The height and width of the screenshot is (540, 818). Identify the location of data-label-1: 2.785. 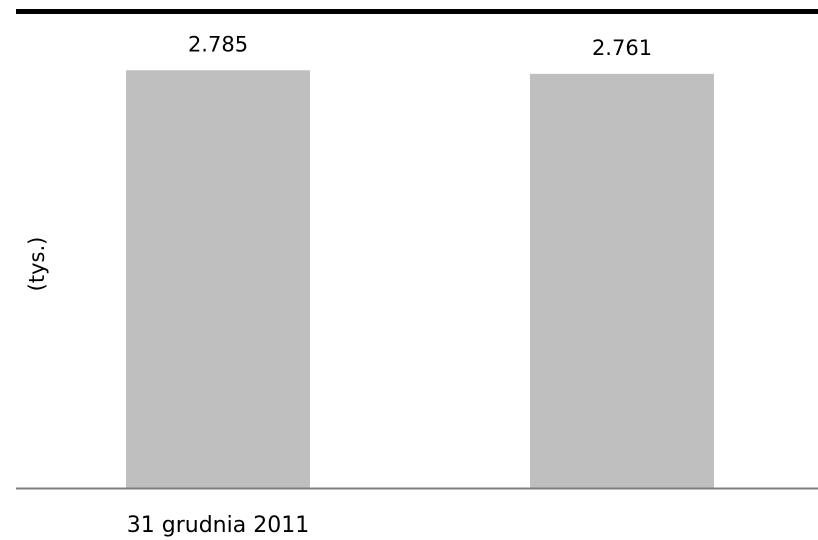
(218, 44).